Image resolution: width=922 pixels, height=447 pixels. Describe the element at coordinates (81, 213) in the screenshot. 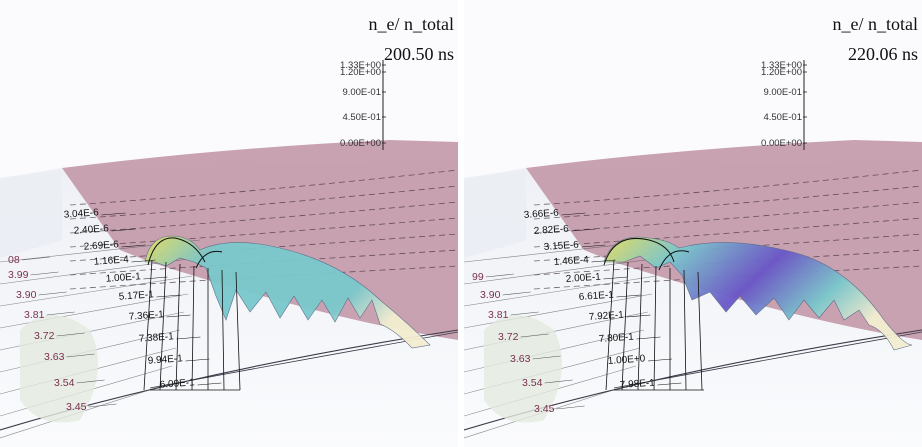

I see `radial-label: 3.04E-6` at that location.